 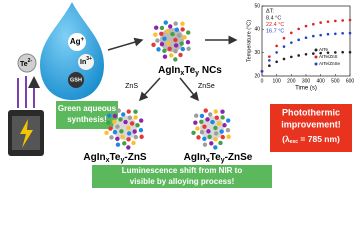 I want to click on ion-ag, so click(x=77, y=42).